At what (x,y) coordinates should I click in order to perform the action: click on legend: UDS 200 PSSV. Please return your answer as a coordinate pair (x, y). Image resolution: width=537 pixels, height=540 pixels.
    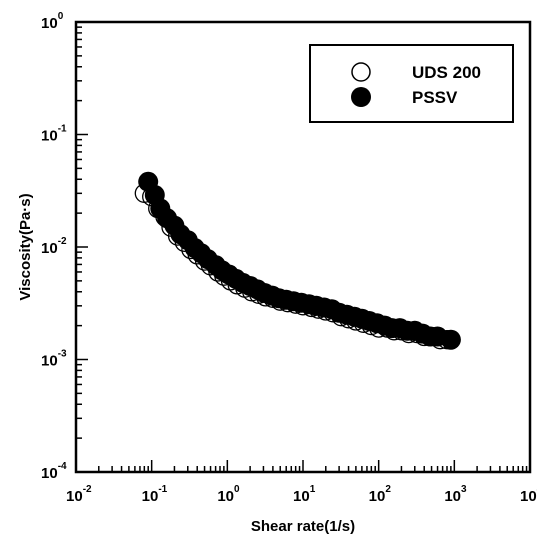
    Looking at the image, I should click on (411, 83).